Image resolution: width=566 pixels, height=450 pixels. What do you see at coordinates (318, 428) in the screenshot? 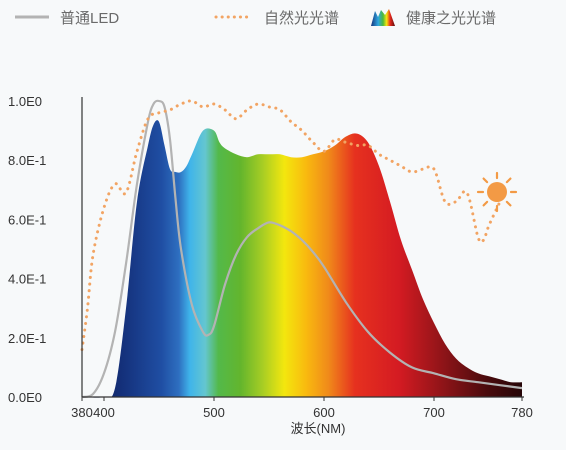
I see `x-axis-label: 波长(NM)` at bounding box center [318, 428].